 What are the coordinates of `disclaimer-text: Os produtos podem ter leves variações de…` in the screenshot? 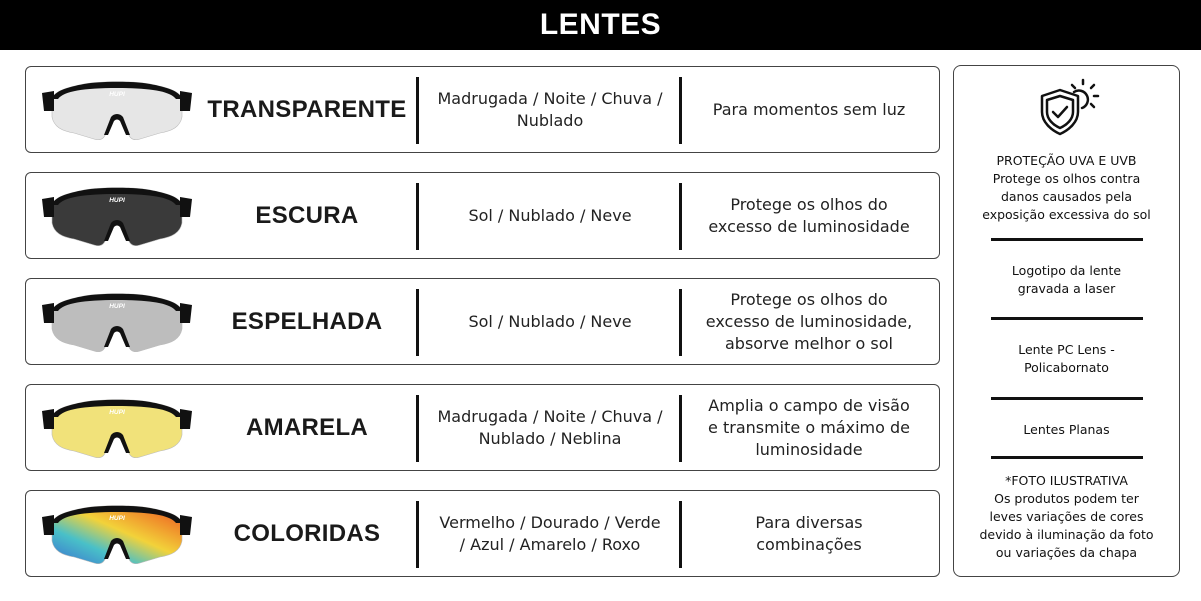 It's located at (1066, 525).